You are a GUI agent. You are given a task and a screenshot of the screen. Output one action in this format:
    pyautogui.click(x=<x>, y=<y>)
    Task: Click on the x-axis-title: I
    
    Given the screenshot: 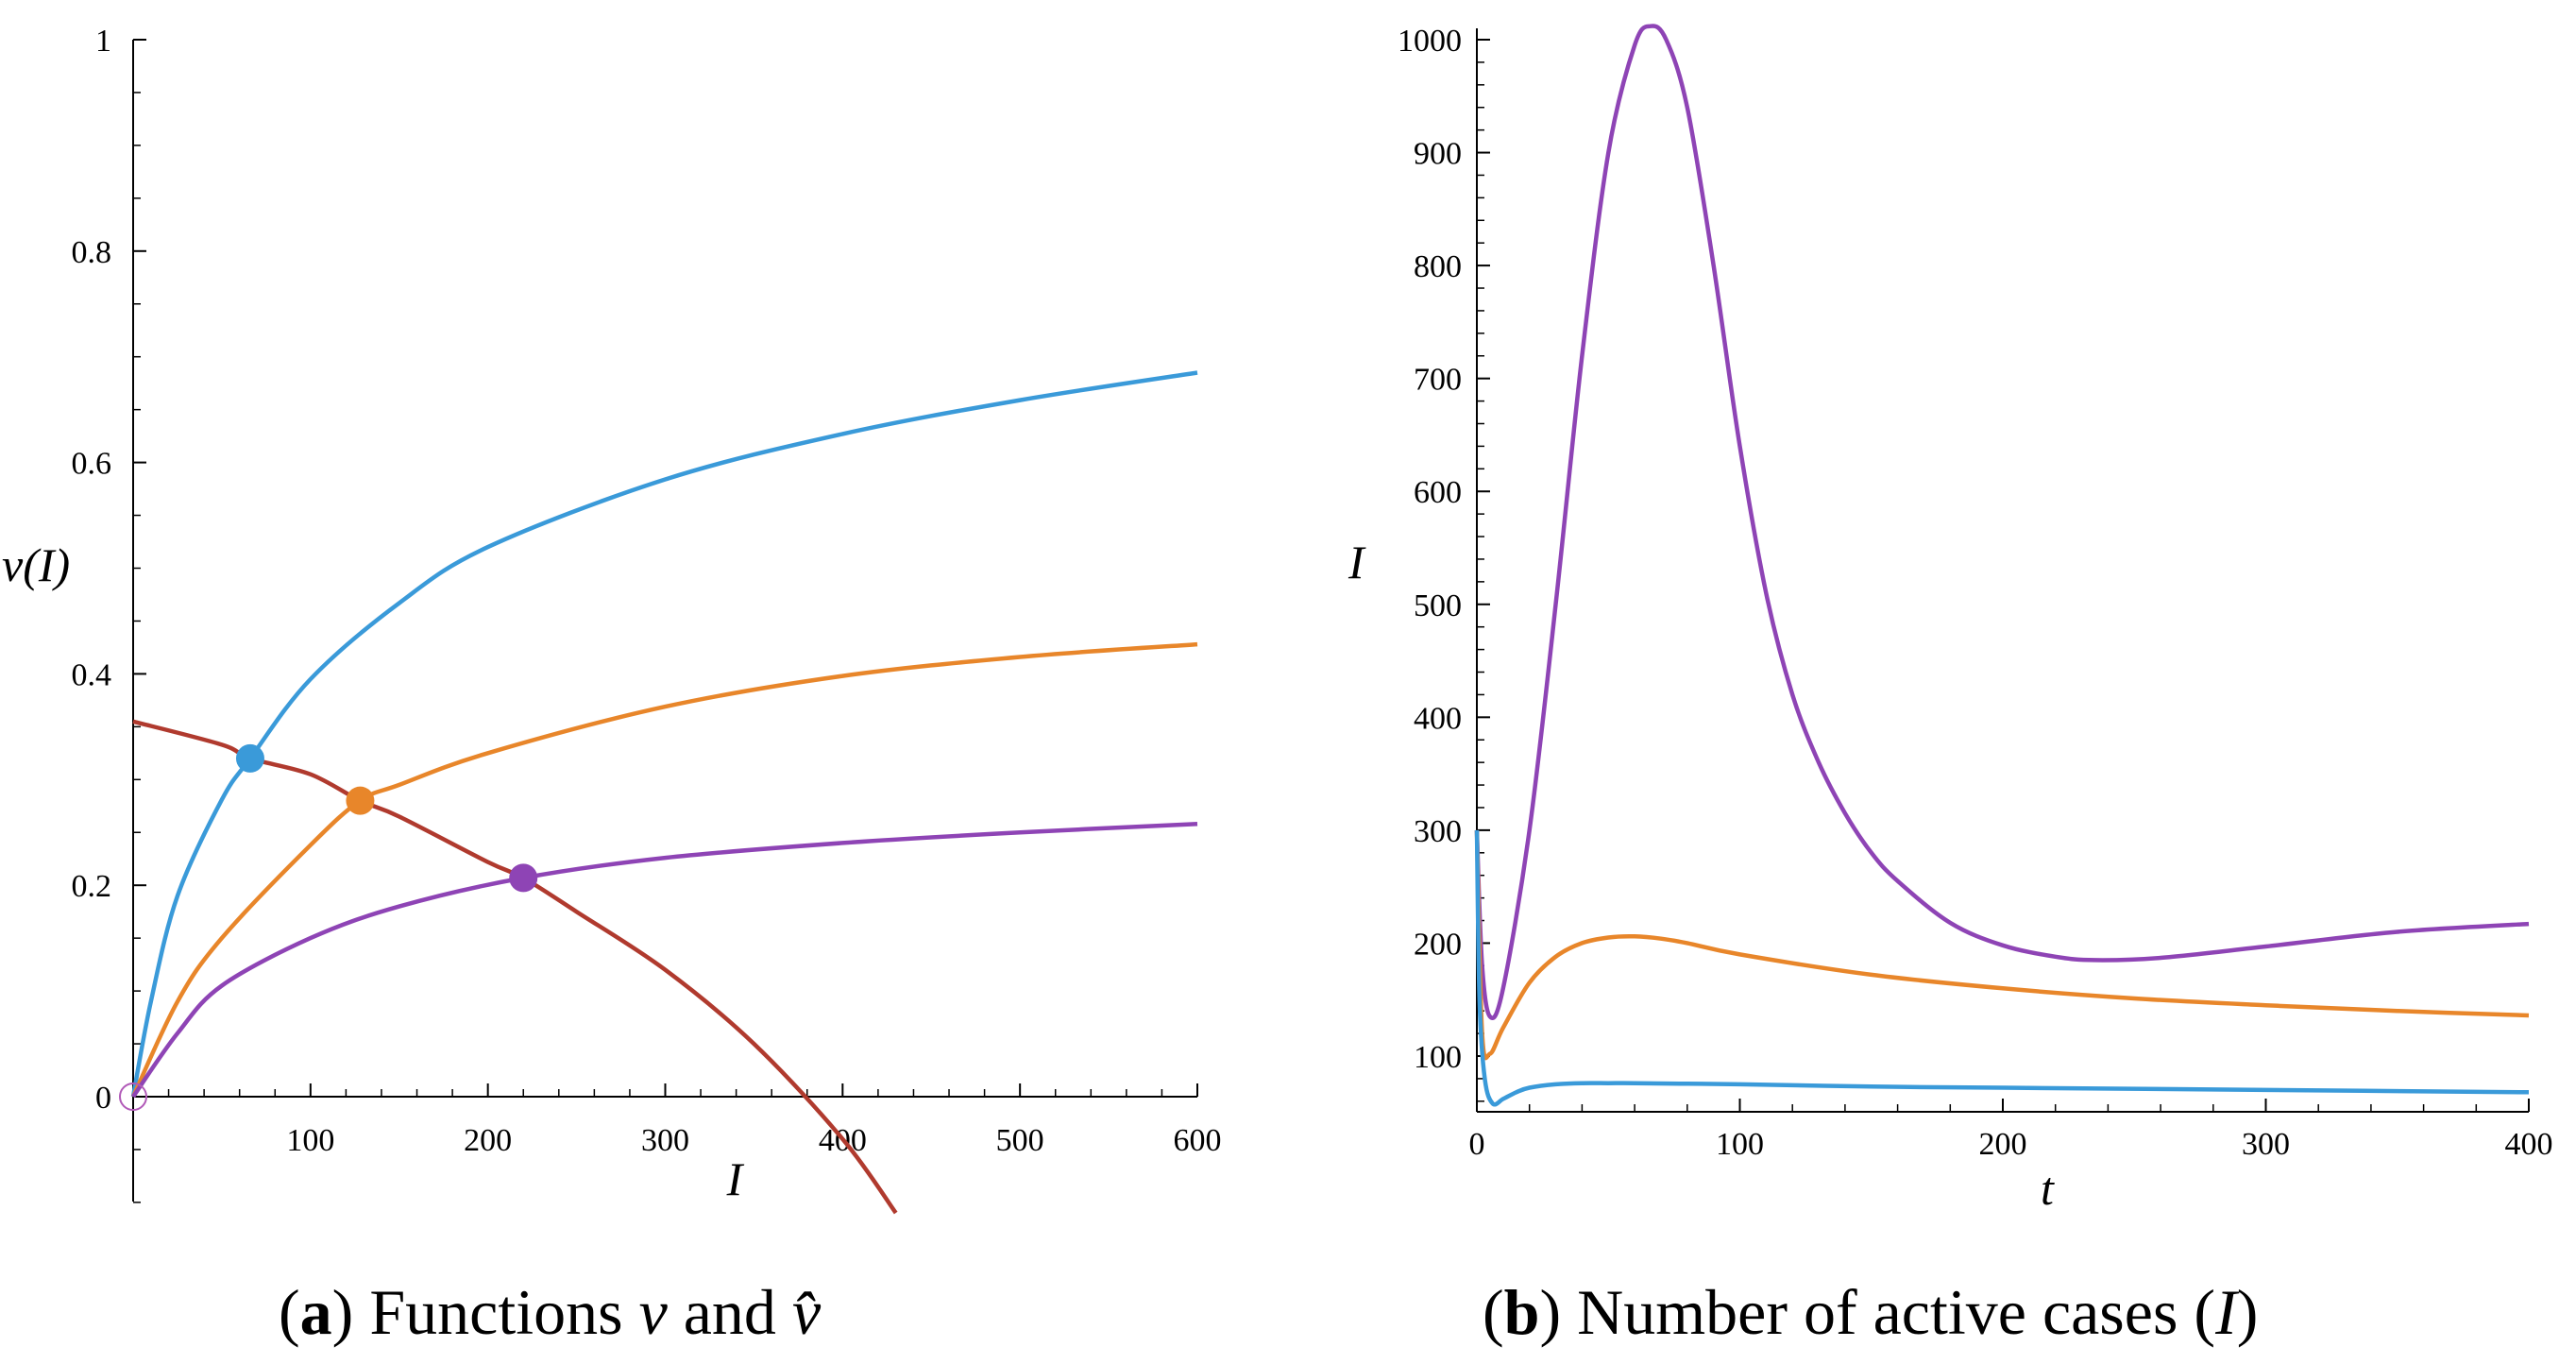 What is the action you would take?
    pyautogui.click(x=735, y=1178)
    